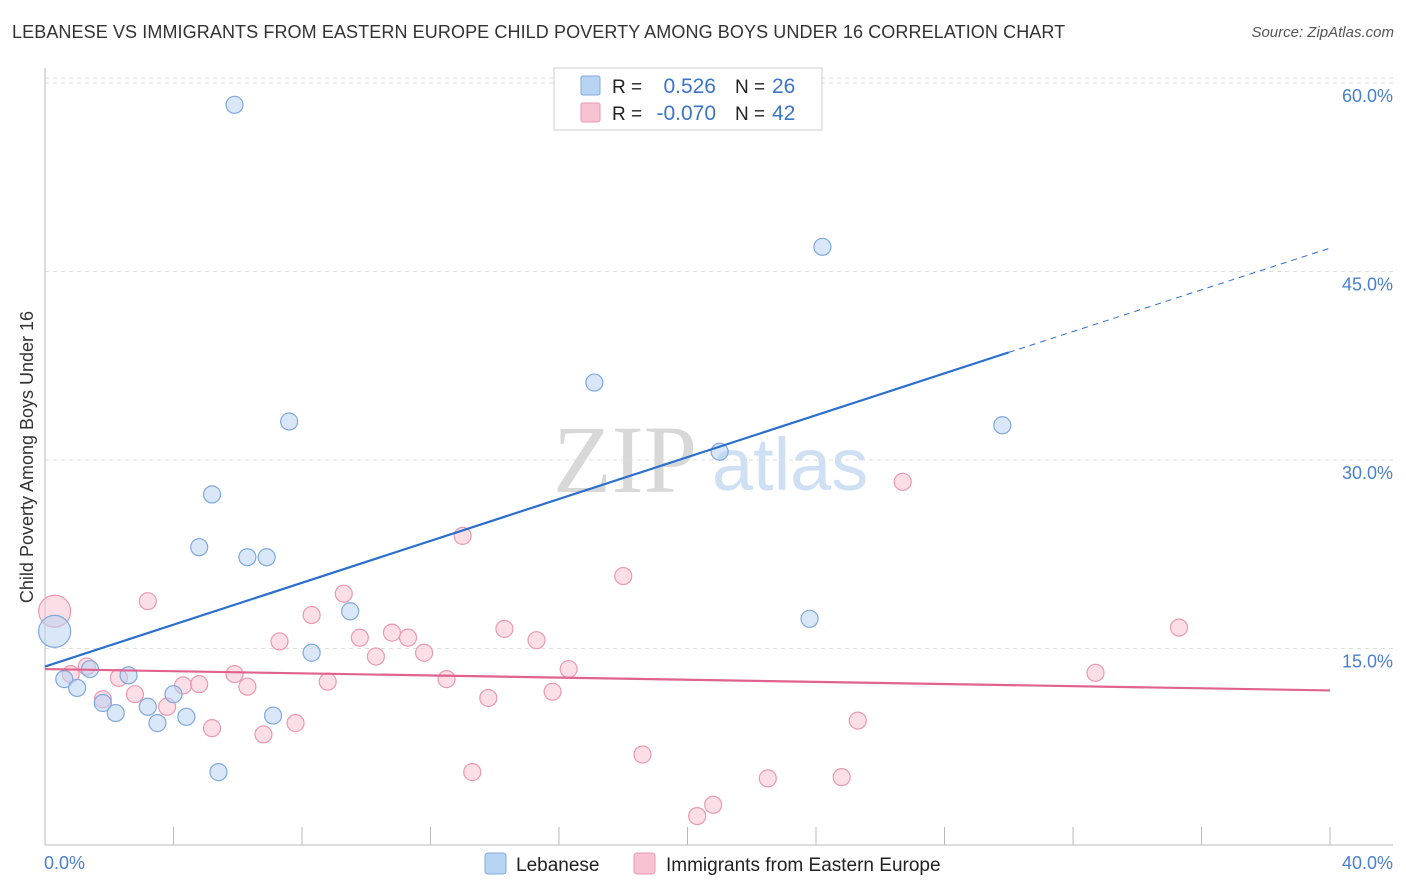 This screenshot has height=892, width=1406. I want to click on legend-label-immigrants: Immigrants from Eastern Europe, so click(803, 865).